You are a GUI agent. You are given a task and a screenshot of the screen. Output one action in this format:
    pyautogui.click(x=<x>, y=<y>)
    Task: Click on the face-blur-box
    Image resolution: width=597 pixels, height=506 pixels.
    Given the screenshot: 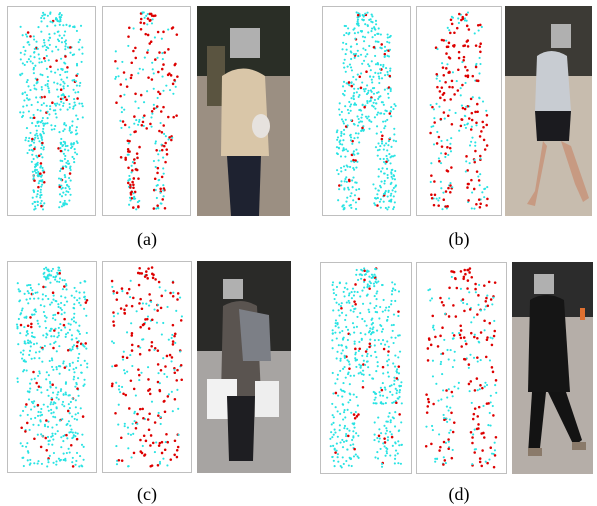 What is the action you would take?
    pyautogui.click(x=561, y=36)
    